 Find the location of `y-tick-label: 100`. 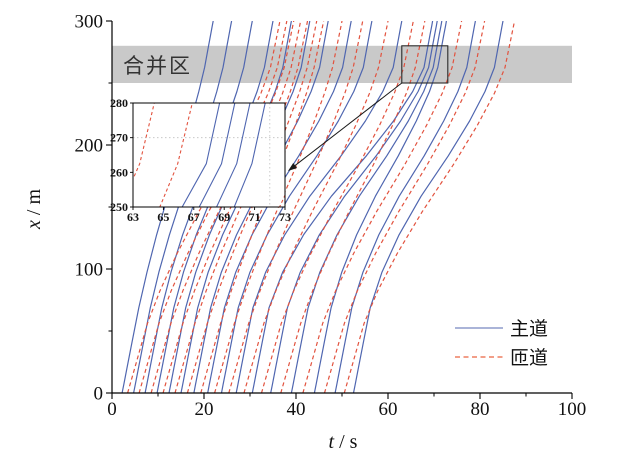

y-tick-label: 100 is located at coordinates (89, 270).